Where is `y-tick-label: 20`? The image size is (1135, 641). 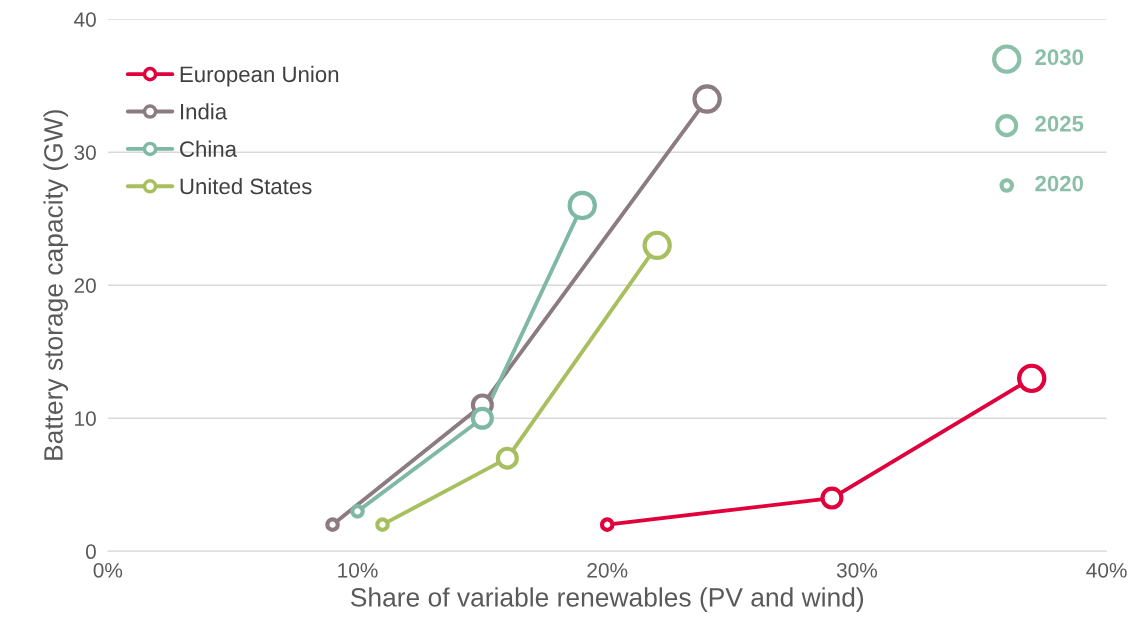
y-tick-label: 20 is located at coordinates (85, 285).